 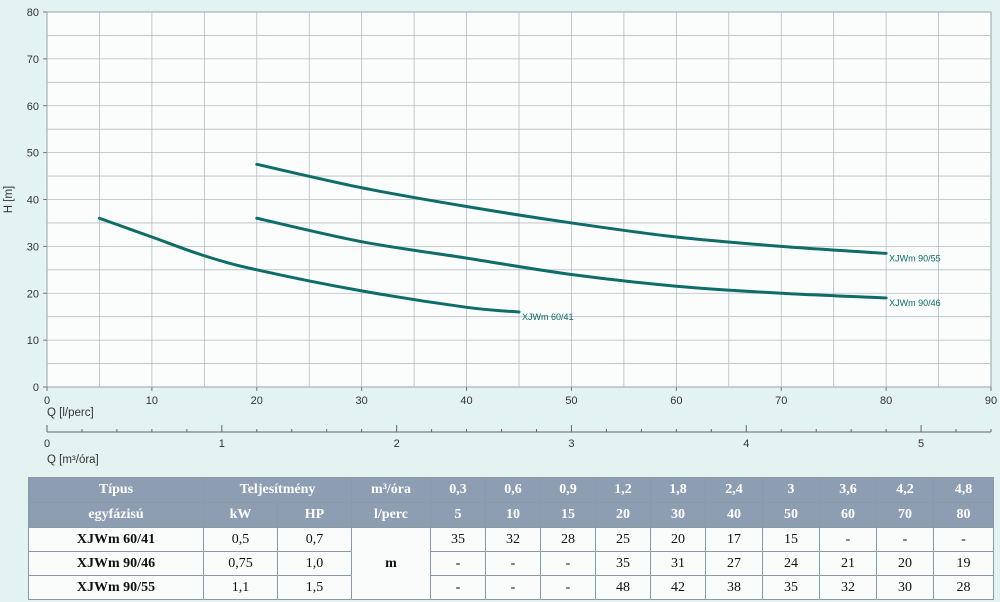 What do you see at coordinates (240, 515) in the screenshot?
I see `header-kw: kW` at bounding box center [240, 515].